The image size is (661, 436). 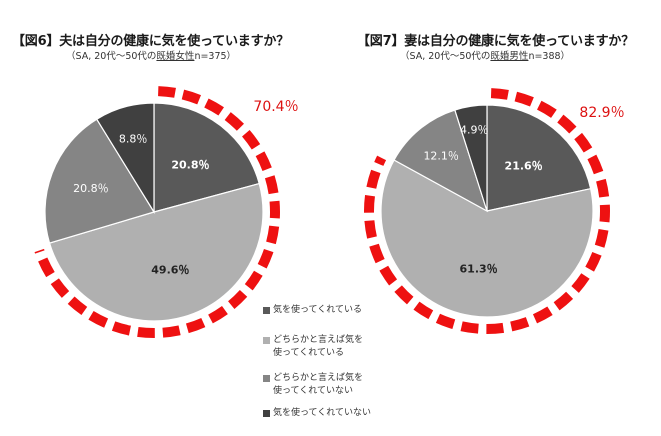 What do you see at coordinates (111, 56) in the screenshot?
I see `figure6-subtitle-pre: （SA, 20代～50代の` at bounding box center [111, 56].